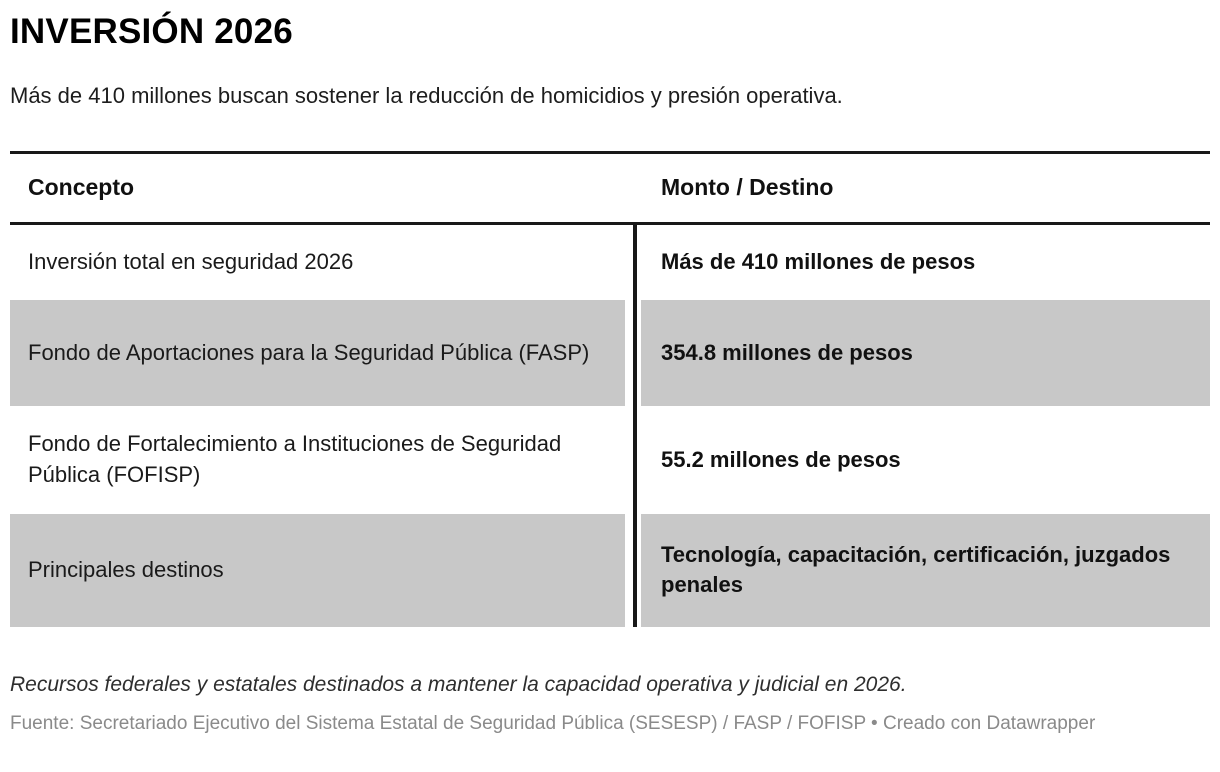 The width and height of the screenshot is (1220, 772). What do you see at coordinates (747, 187) in the screenshot?
I see `column-header-monto: Monto / Destino` at bounding box center [747, 187].